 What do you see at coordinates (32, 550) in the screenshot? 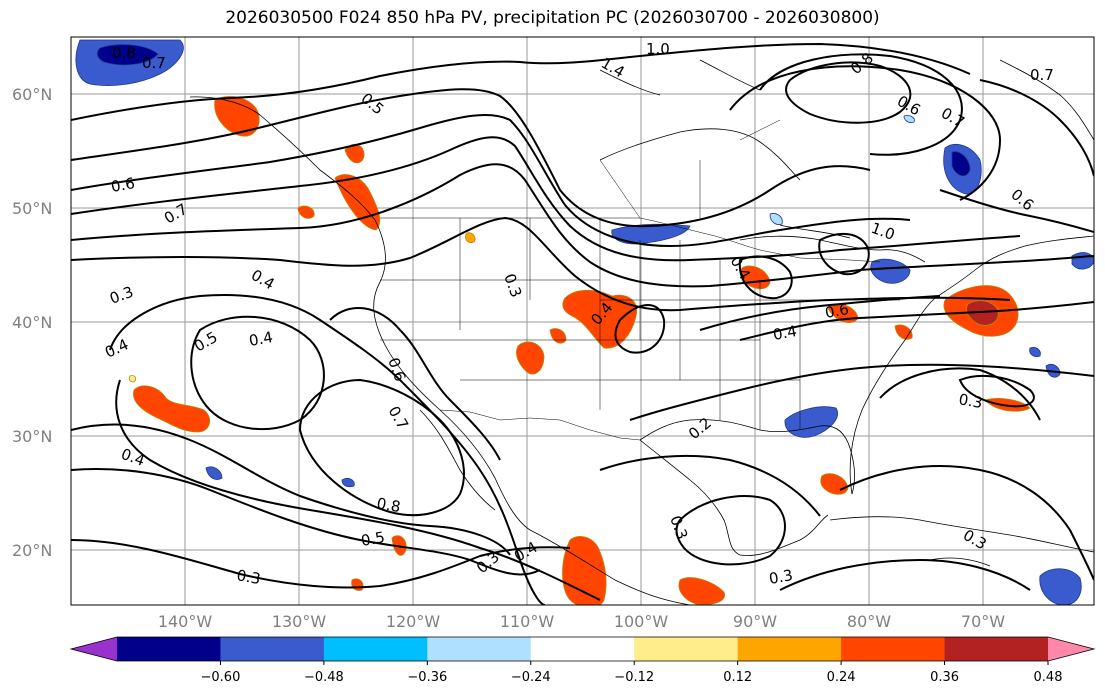
I see `lat-label: 20°N` at bounding box center [32, 550].